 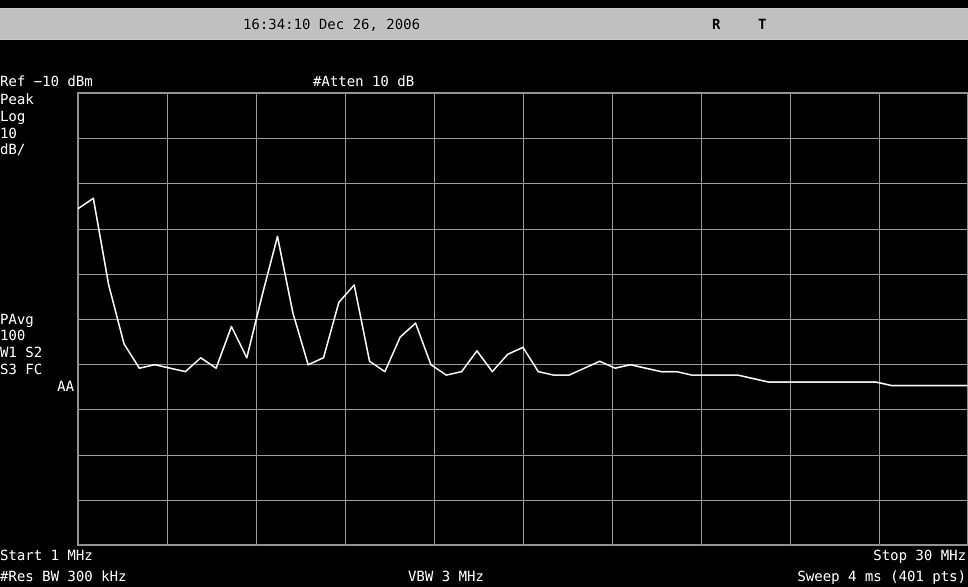 What do you see at coordinates (716, 25) in the screenshot?
I see `text: R` at bounding box center [716, 25].